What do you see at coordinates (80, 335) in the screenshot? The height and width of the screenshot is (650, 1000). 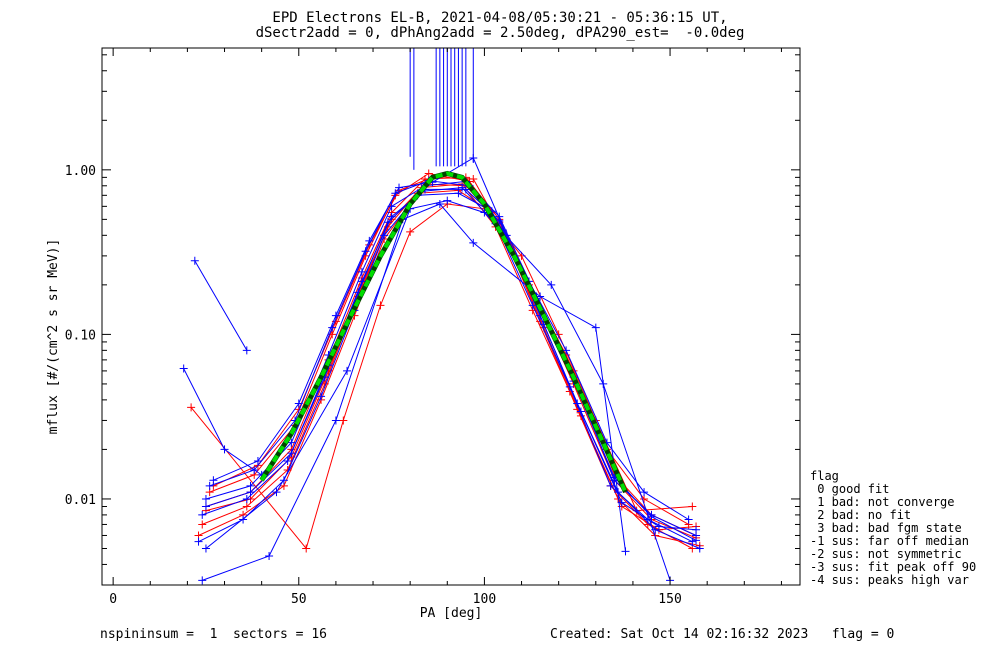 I see `y-tick-label: 0.10` at bounding box center [80, 335].